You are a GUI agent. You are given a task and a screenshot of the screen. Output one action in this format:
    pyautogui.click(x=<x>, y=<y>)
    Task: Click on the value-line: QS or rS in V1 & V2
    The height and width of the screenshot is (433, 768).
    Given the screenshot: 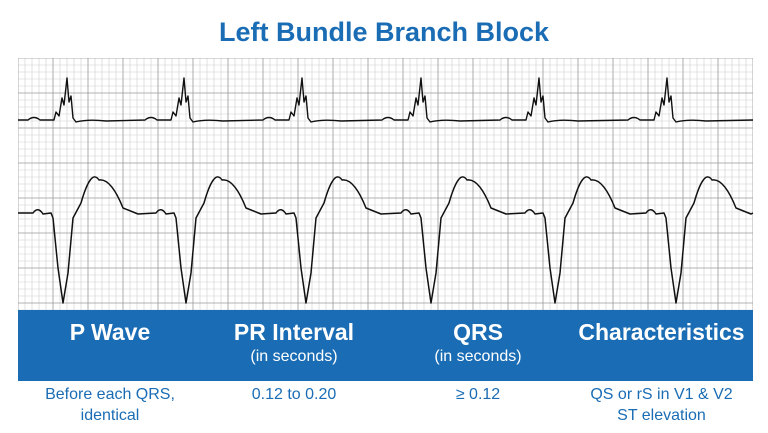 What is the action you would take?
    pyautogui.click(x=661, y=394)
    